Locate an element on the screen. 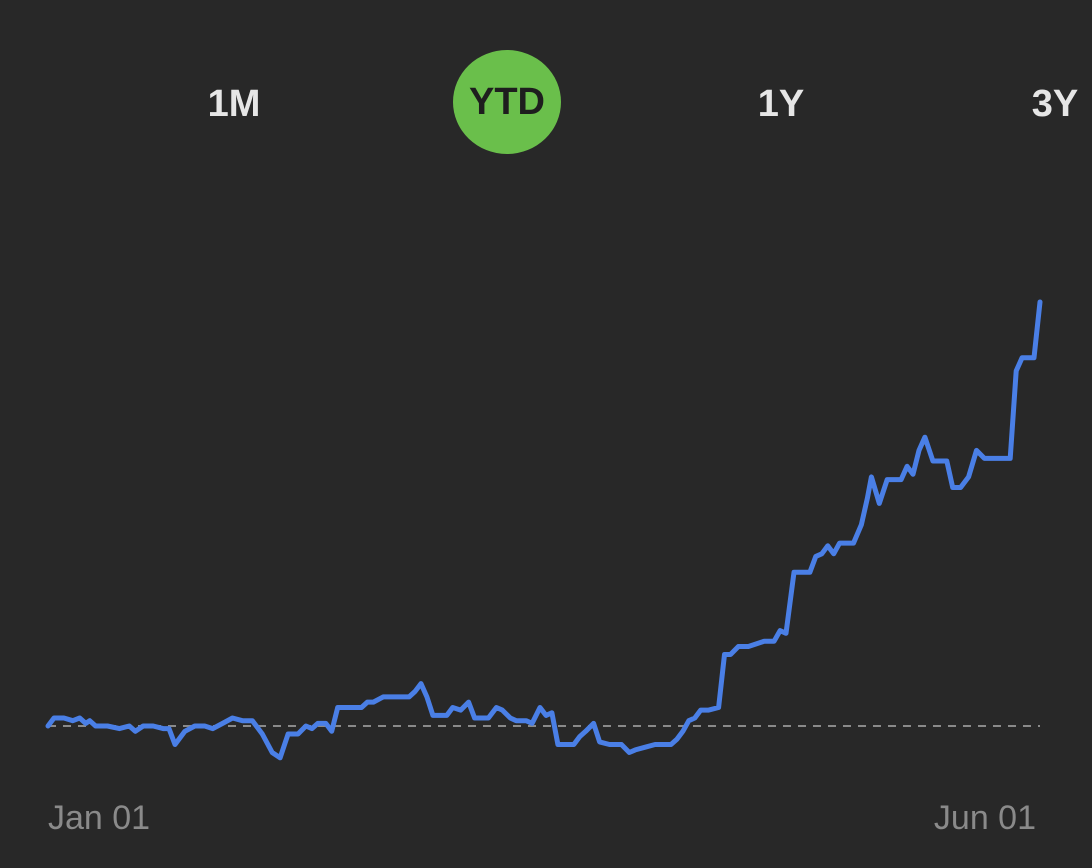 The image size is (1092, 868). x-tick-label-start: Jan 01 is located at coordinates (99, 818).